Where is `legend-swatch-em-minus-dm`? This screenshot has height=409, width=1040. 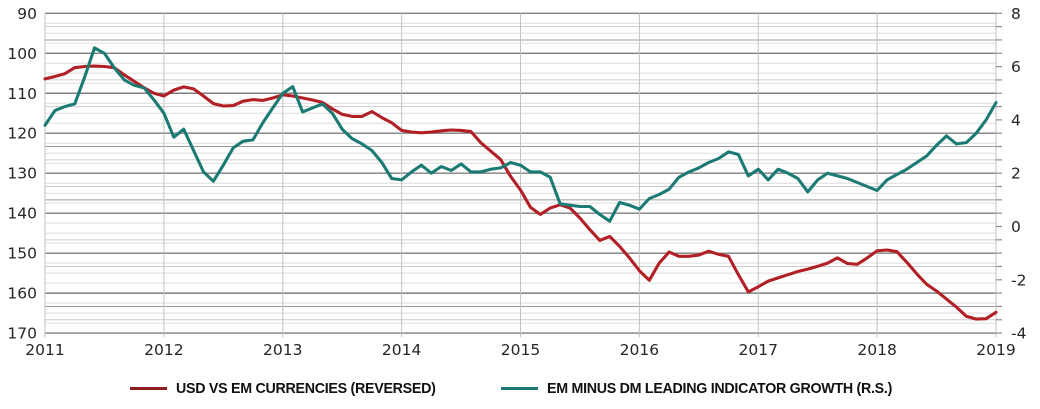 legend-swatch-em-minus-dm is located at coordinates (520, 388).